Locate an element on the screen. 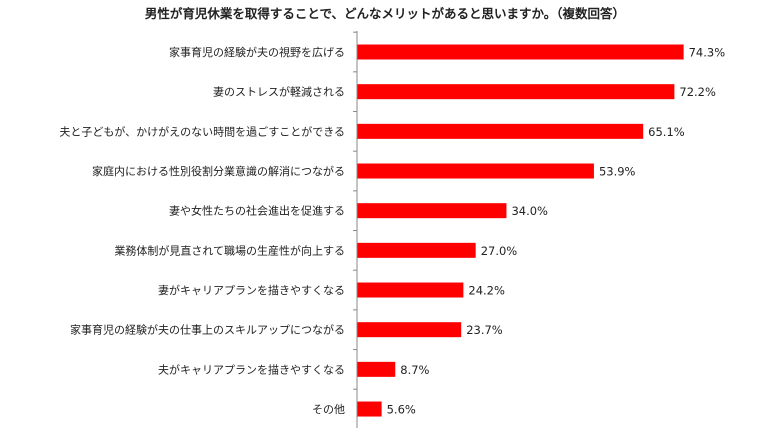 Image resolution: width=770 pixels, height=433 pixels. category-label: 妻や女性たちの社会進出を促進する is located at coordinates (257, 211).